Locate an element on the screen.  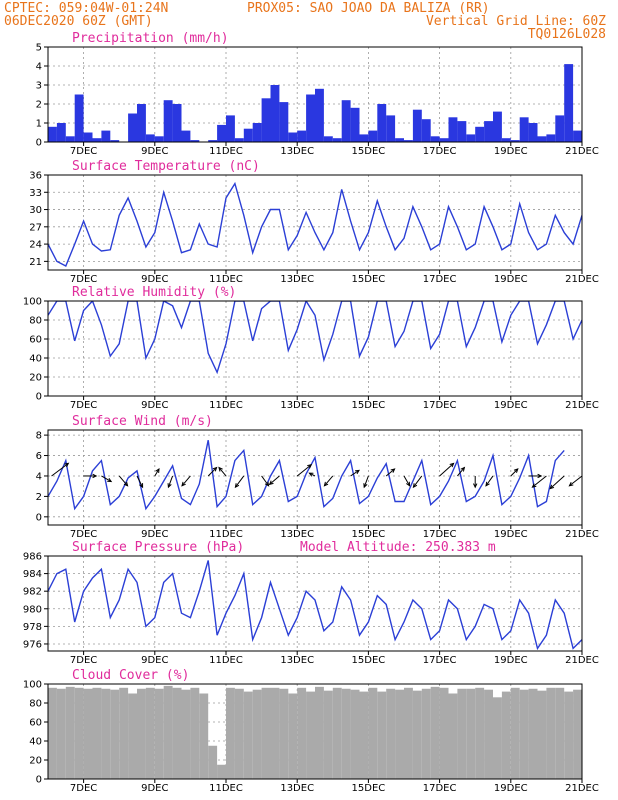
y-tick-label: 33 is located at coordinates (35, 193).